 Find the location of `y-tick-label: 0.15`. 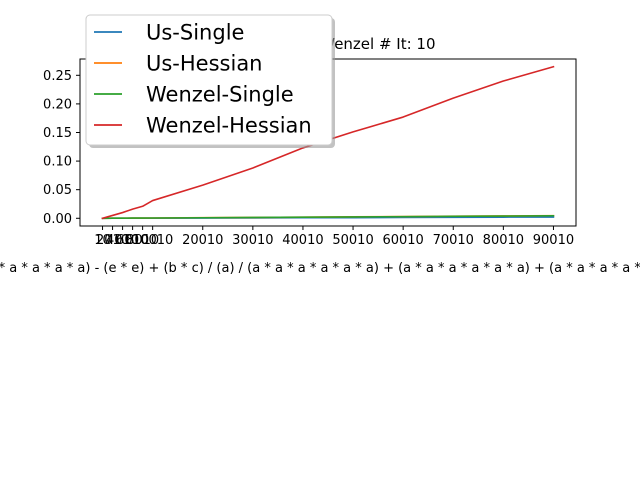

y-tick-label: 0.15 is located at coordinates (57, 133).